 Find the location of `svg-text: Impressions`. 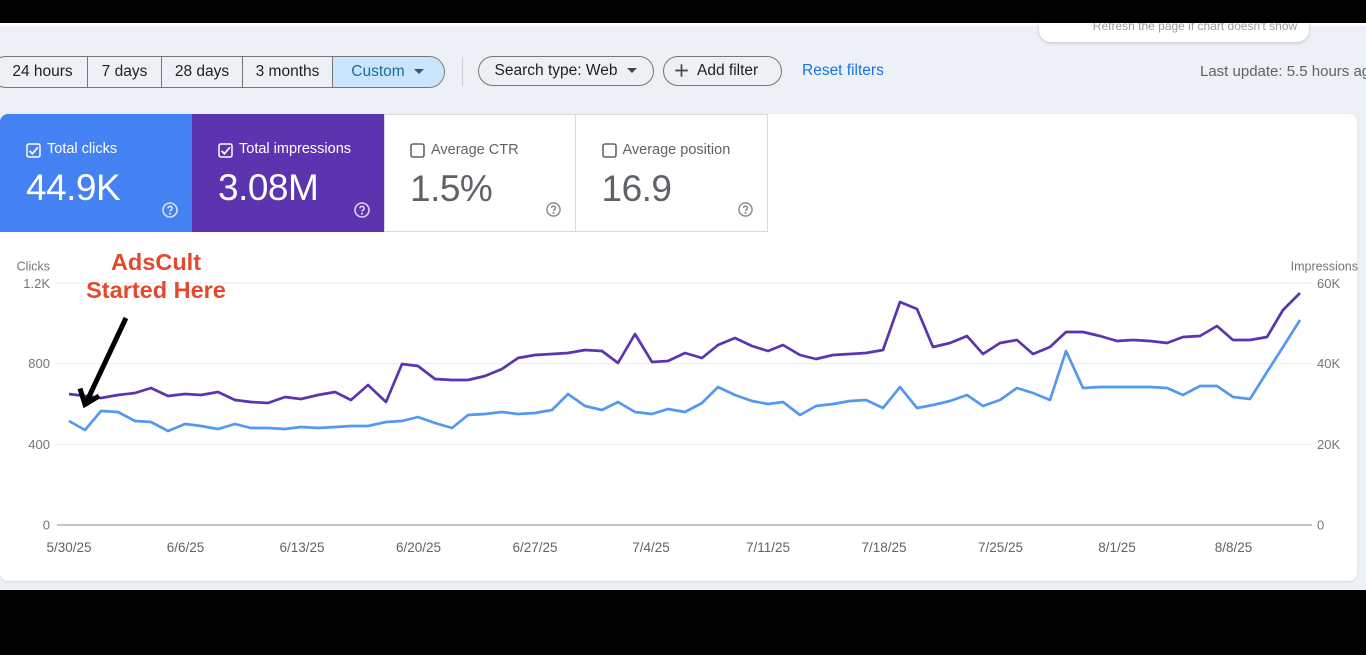

svg-text: Impressions is located at coordinates (1324, 267).